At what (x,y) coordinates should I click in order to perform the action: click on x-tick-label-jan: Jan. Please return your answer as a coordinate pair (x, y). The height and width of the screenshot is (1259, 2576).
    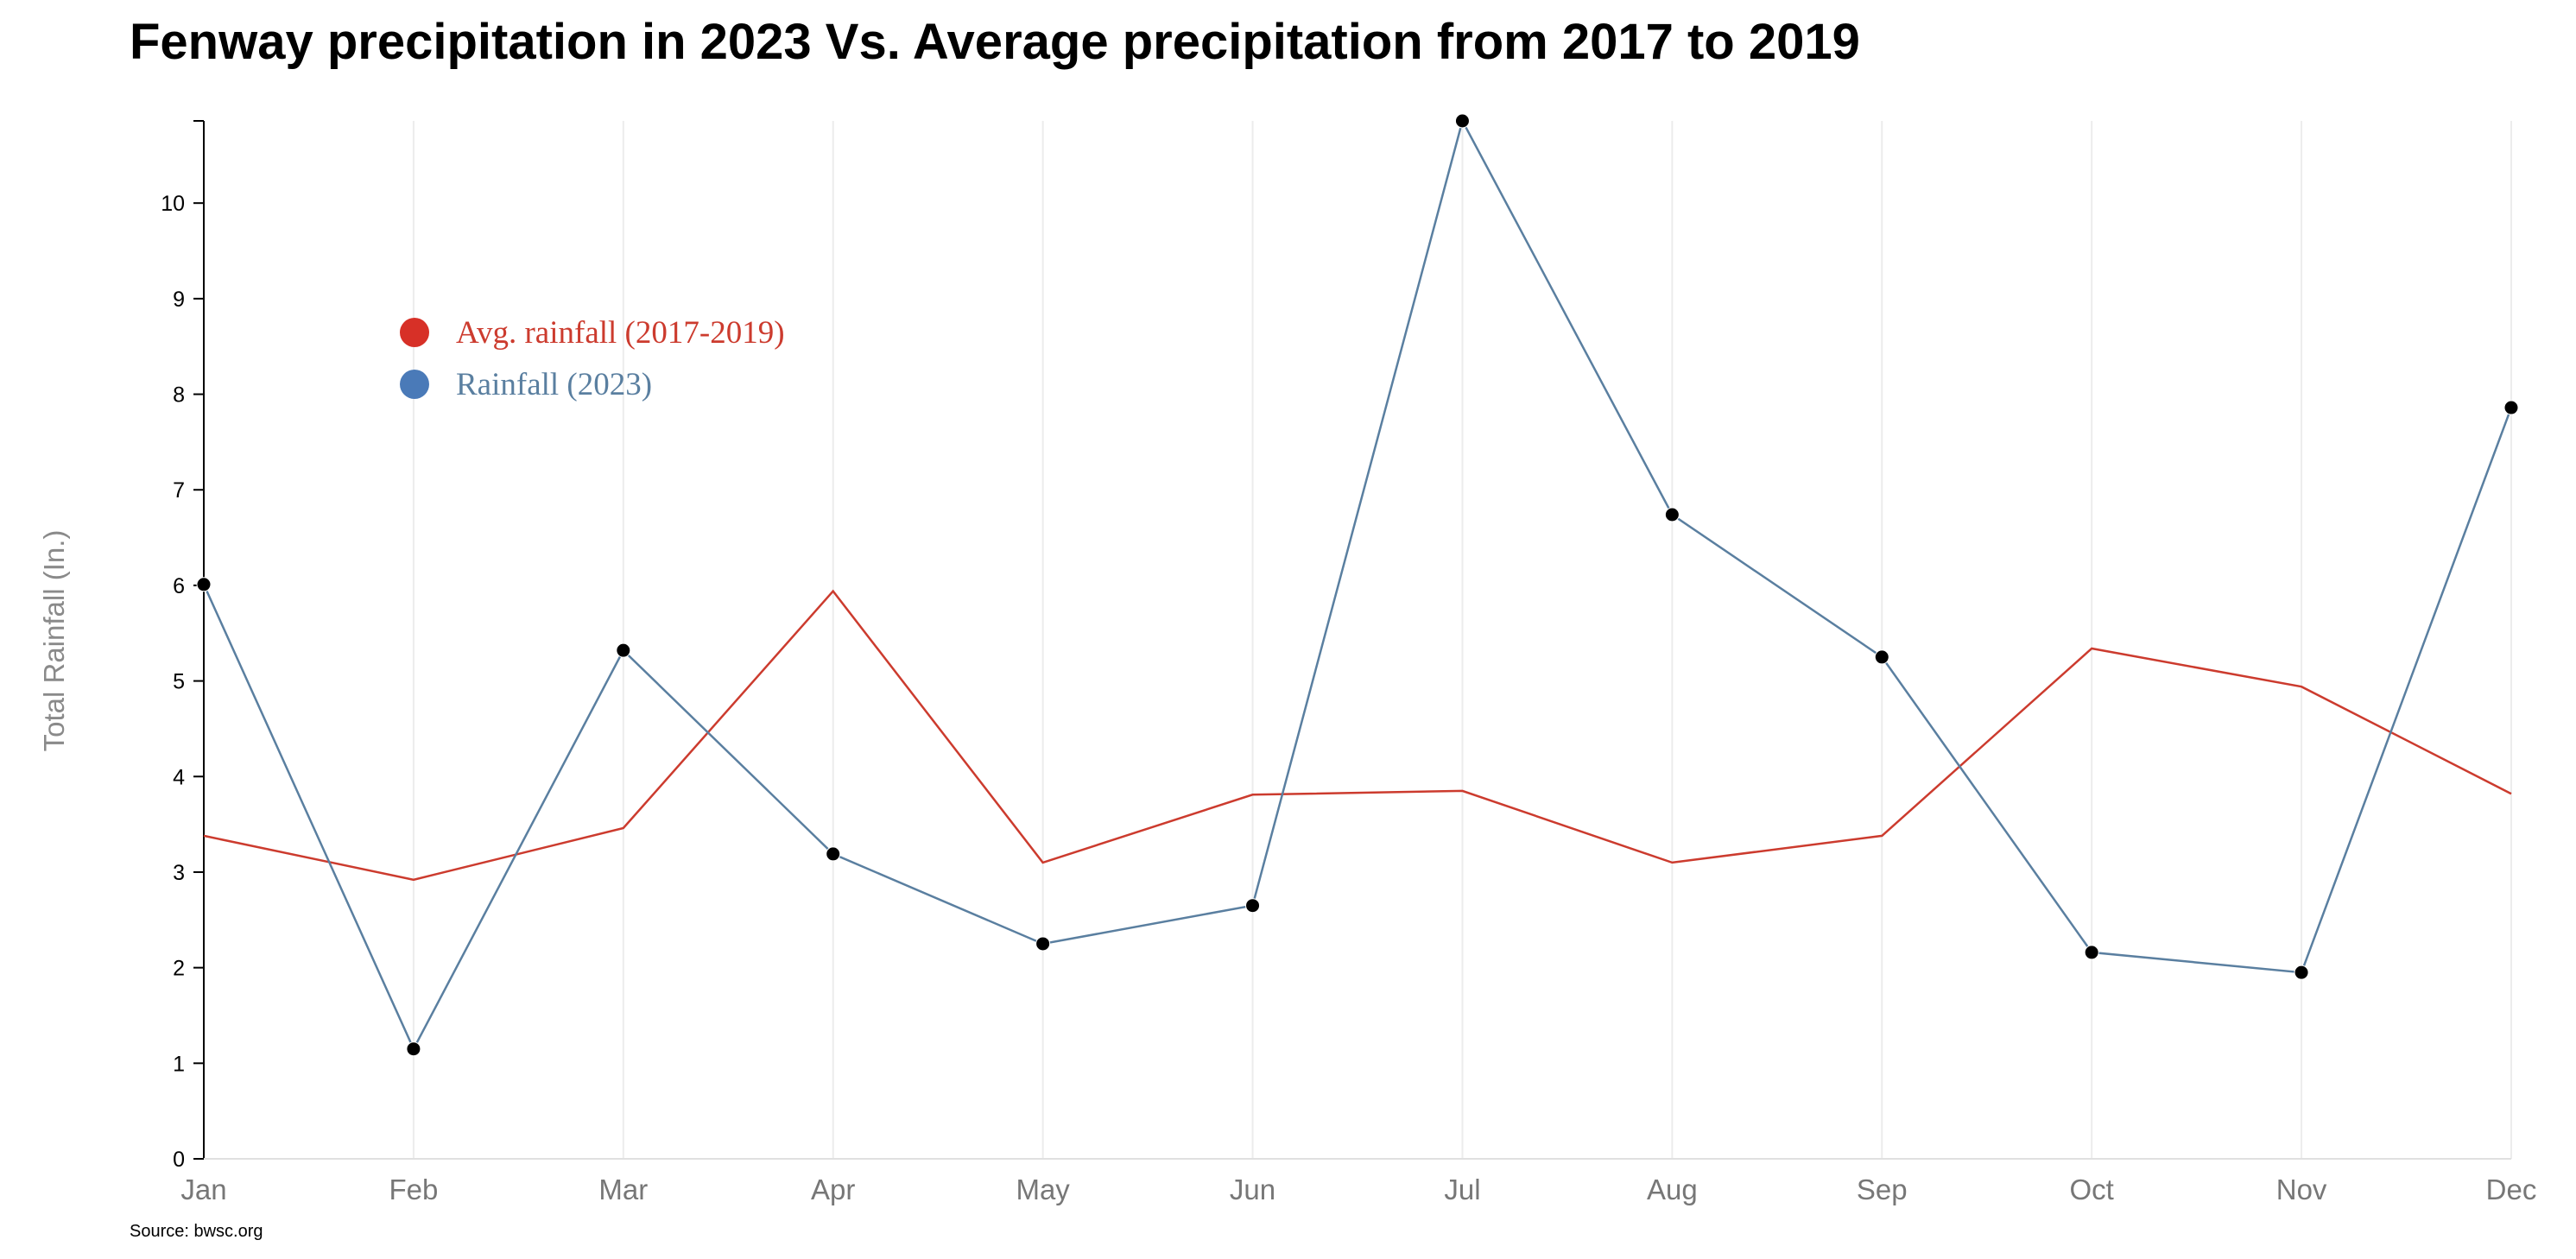
    Looking at the image, I should click on (203, 1189).